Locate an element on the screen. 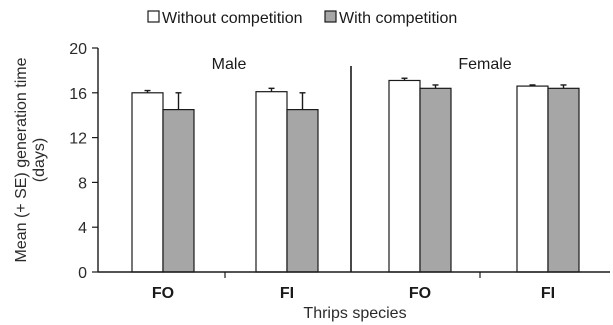  legend-label-with-competition: With competition is located at coordinates (398, 18).